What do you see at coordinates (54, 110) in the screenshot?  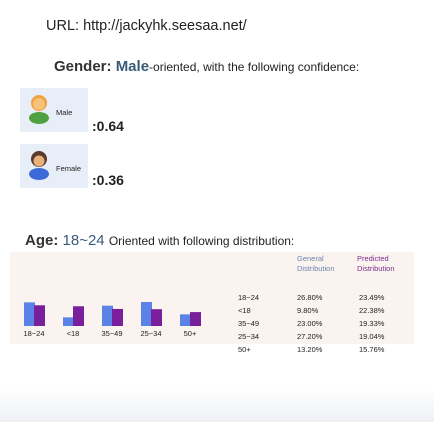 I see `male-card: Male` at bounding box center [54, 110].